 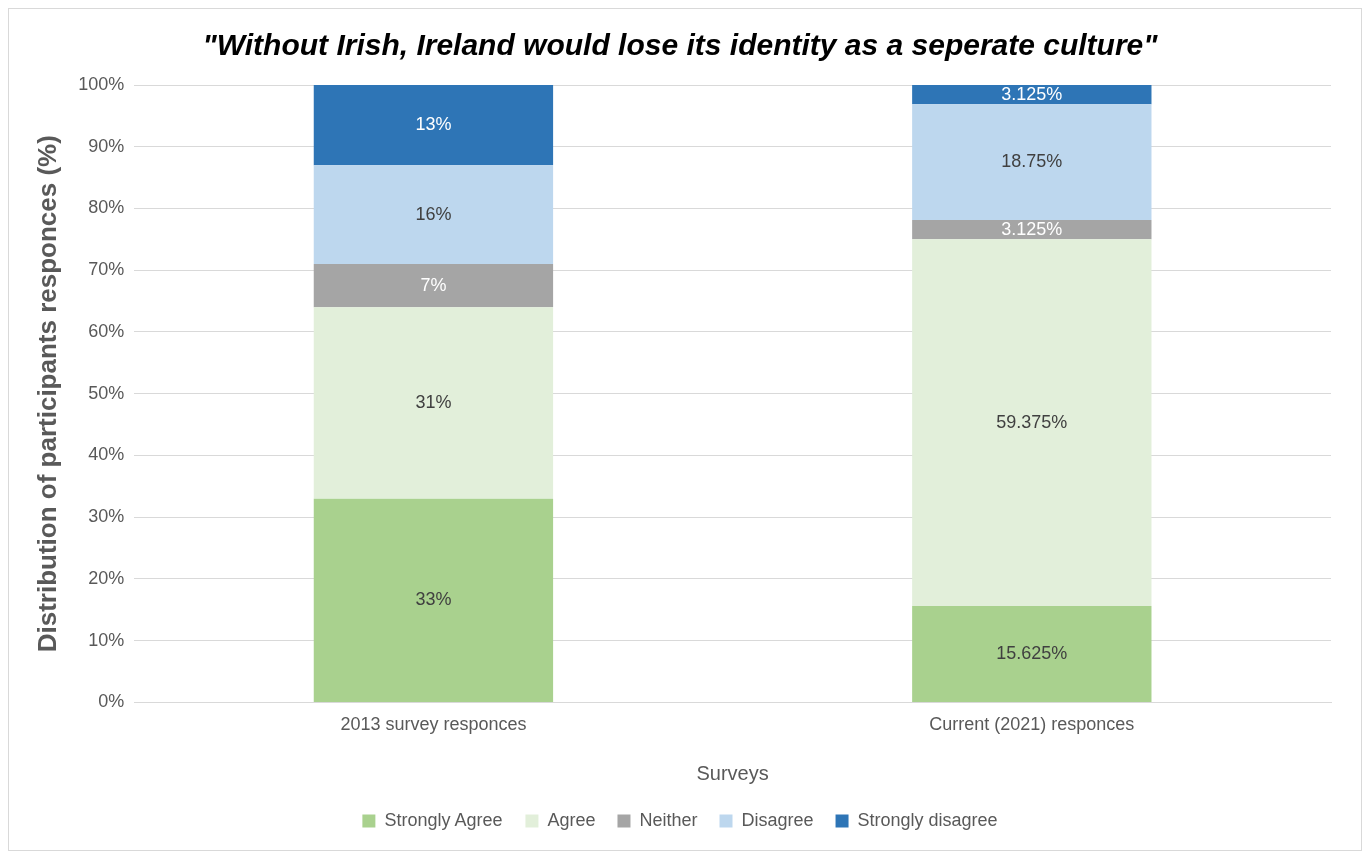 I want to click on legend-label: Strongly Agree, so click(x=443, y=819).